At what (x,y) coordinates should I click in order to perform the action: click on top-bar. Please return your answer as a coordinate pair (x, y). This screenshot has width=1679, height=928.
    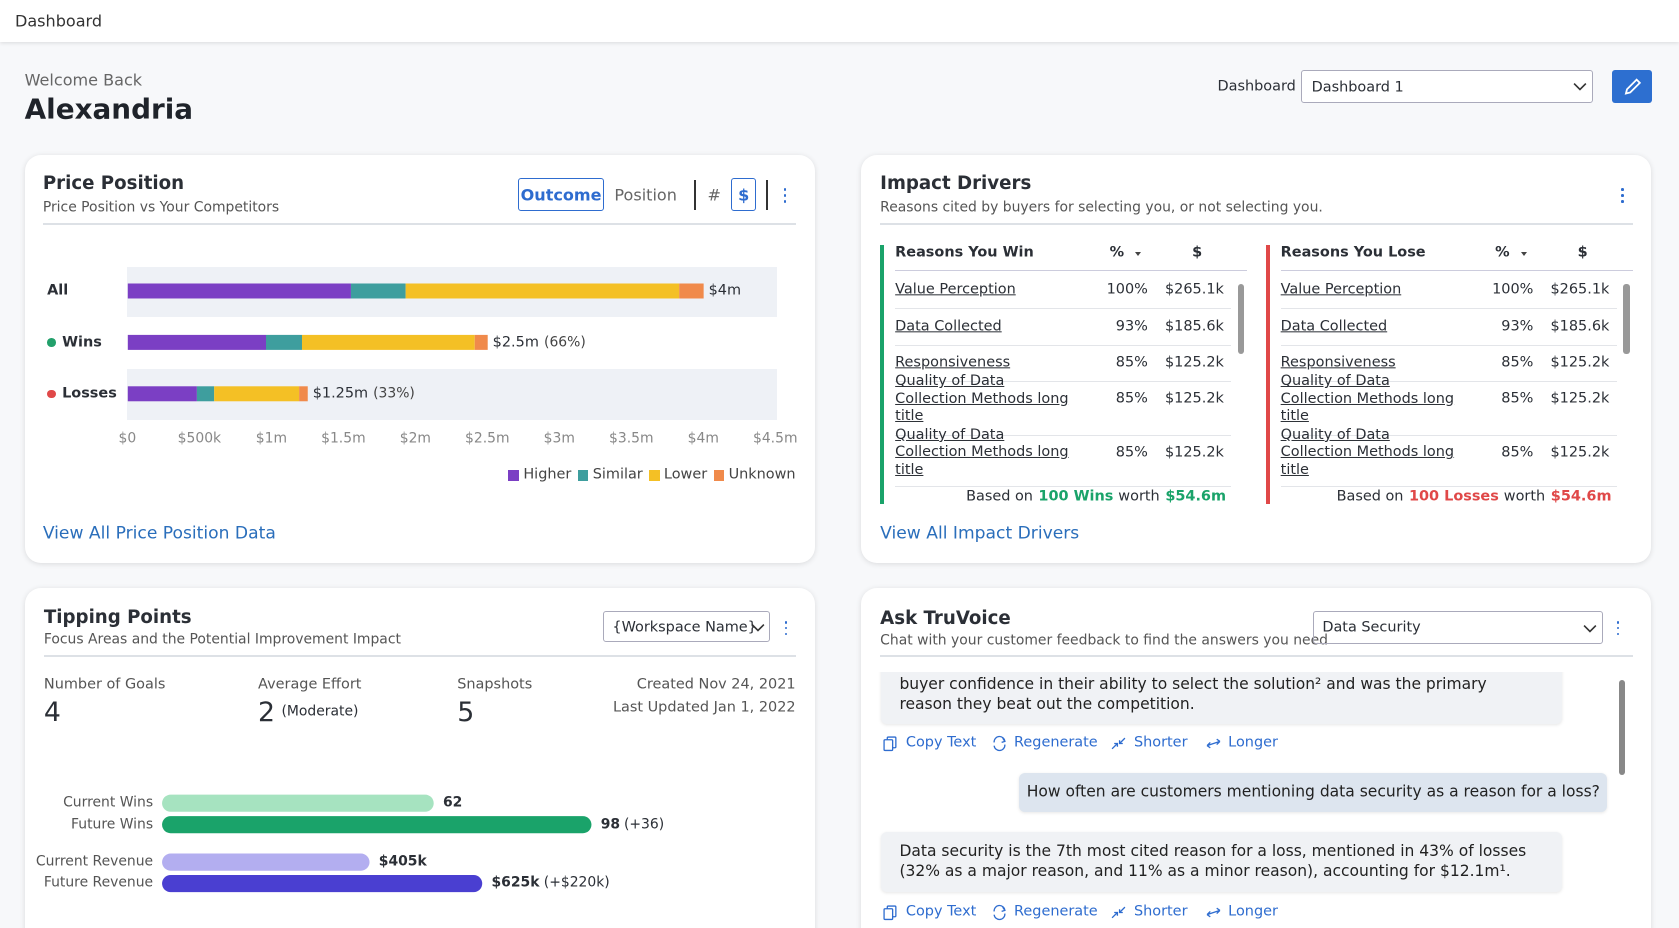
    Looking at the image, I should click on (839, 21).